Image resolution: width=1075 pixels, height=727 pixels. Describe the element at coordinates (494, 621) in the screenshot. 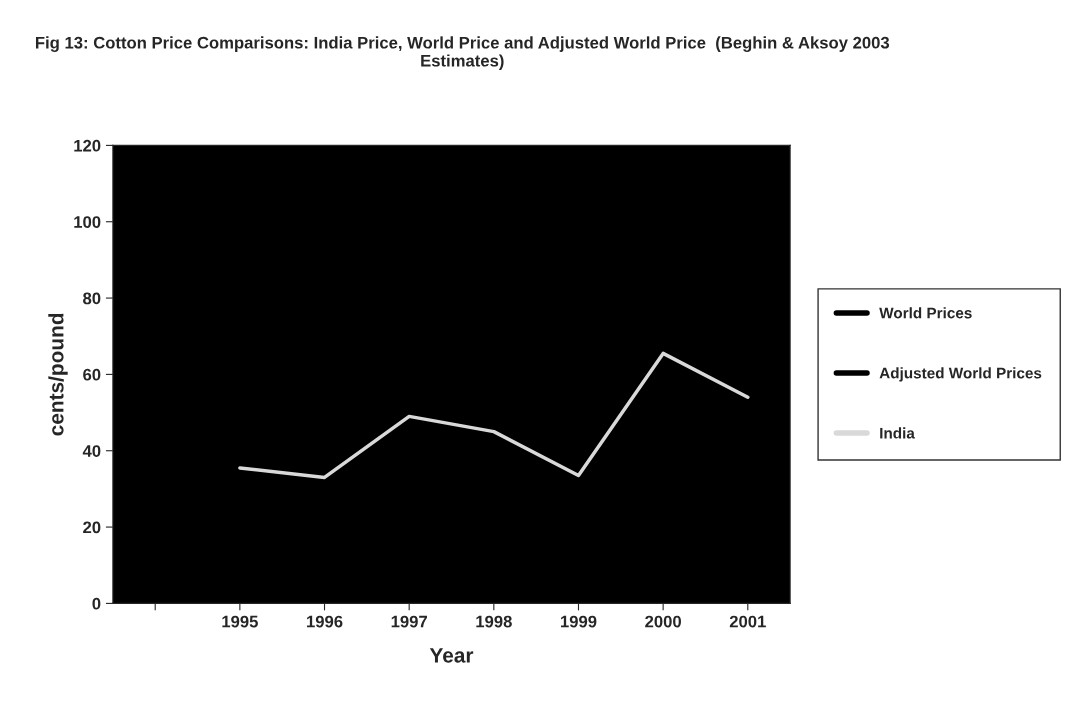

I see `x-tick-label: 1998` at that location.